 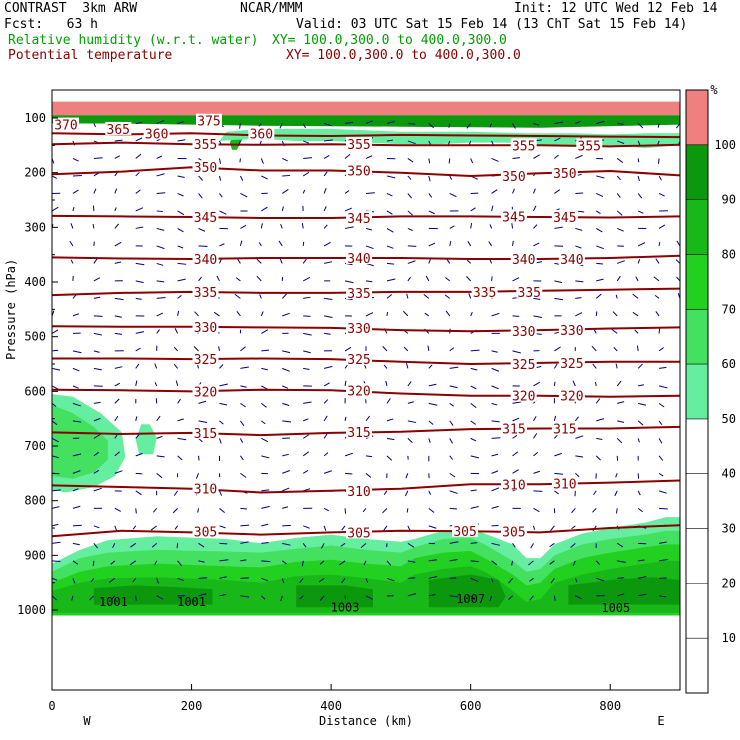 I want to click on theta-label: 330, so click(x=571, y=331).